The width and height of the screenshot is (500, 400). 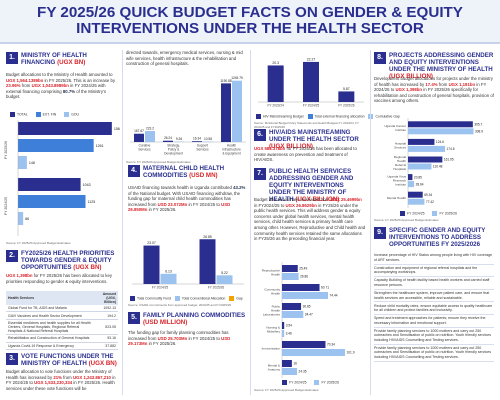 I want to click on data-label: 86, so click(x=27, y=219).